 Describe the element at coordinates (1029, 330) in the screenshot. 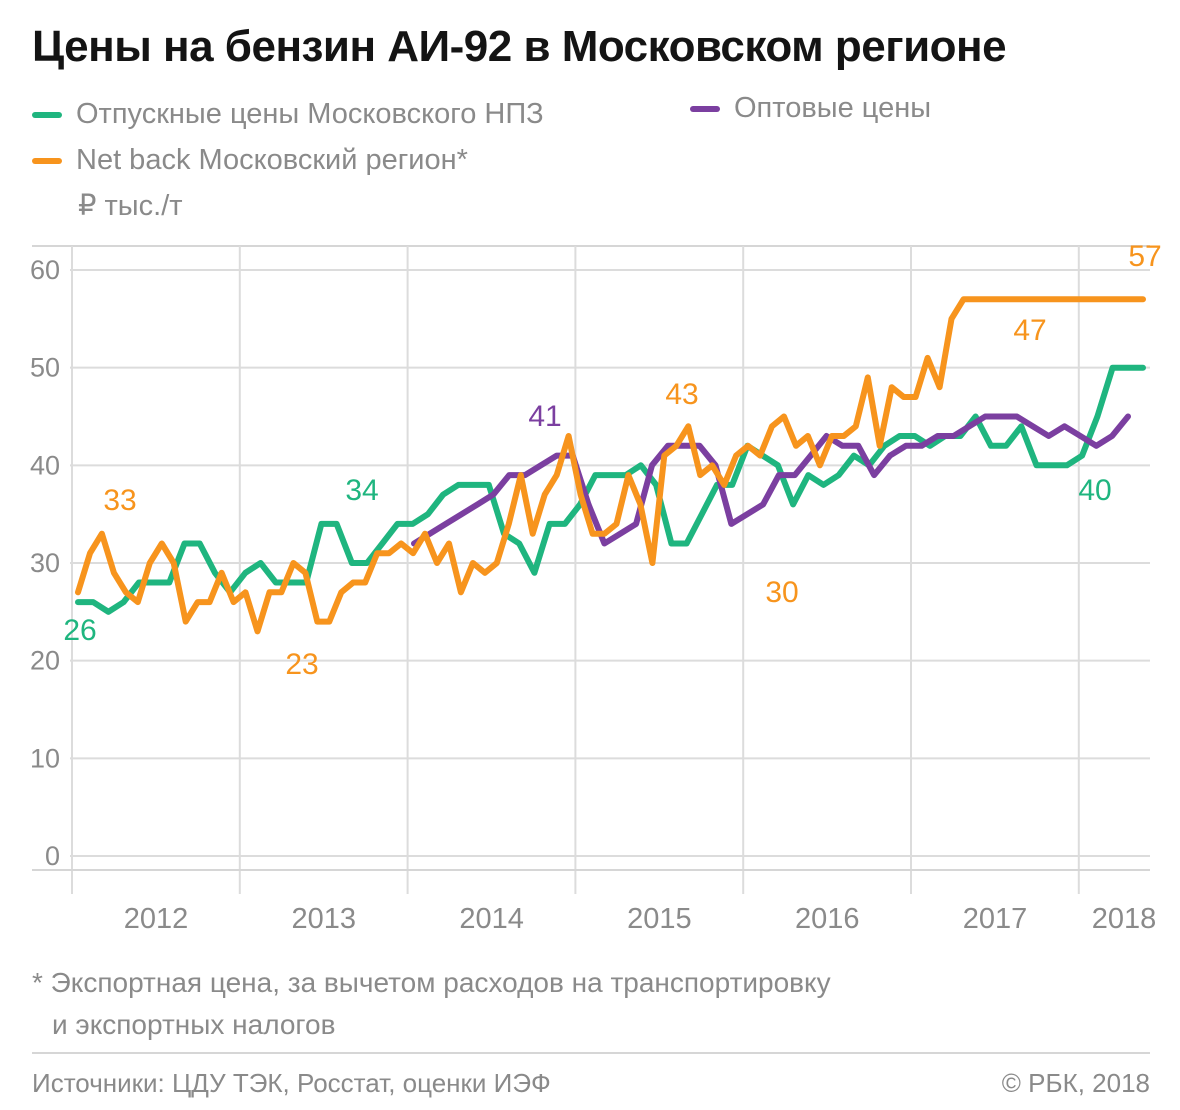

I see `data-label: 47` at that location.